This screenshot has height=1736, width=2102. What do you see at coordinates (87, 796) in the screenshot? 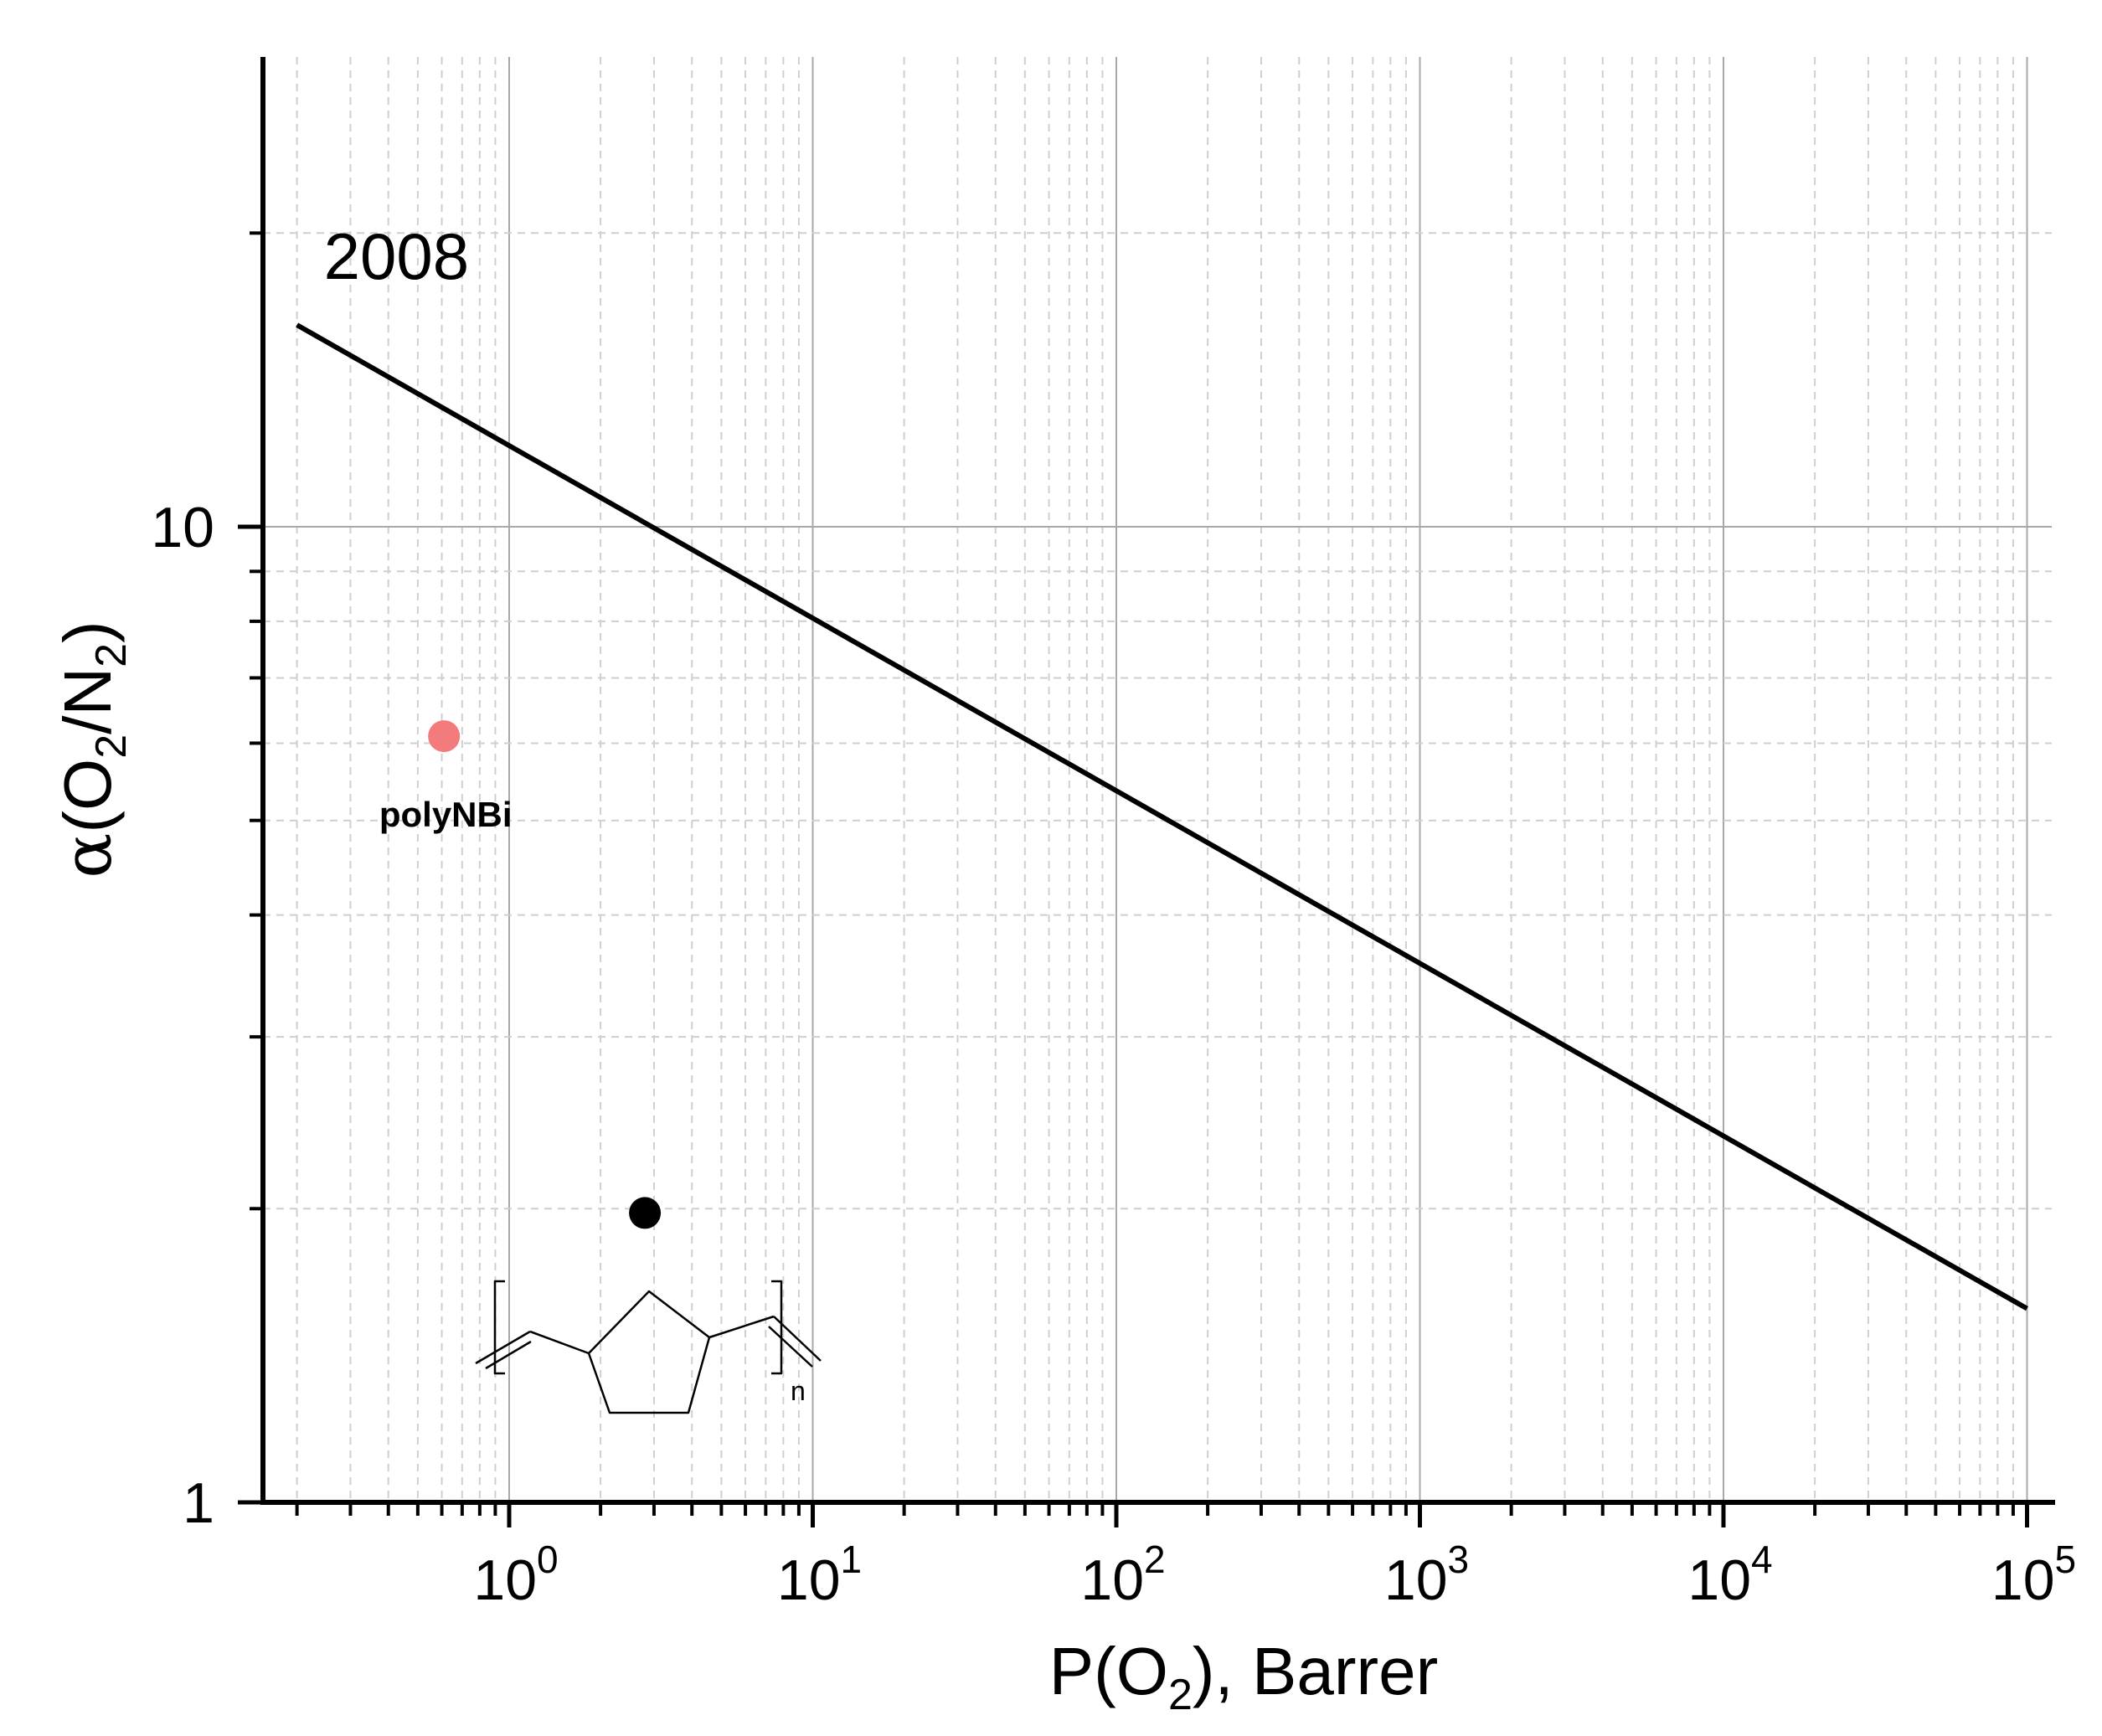
I see `y-axis-title-open: (O` at bounding box center [87, 796].